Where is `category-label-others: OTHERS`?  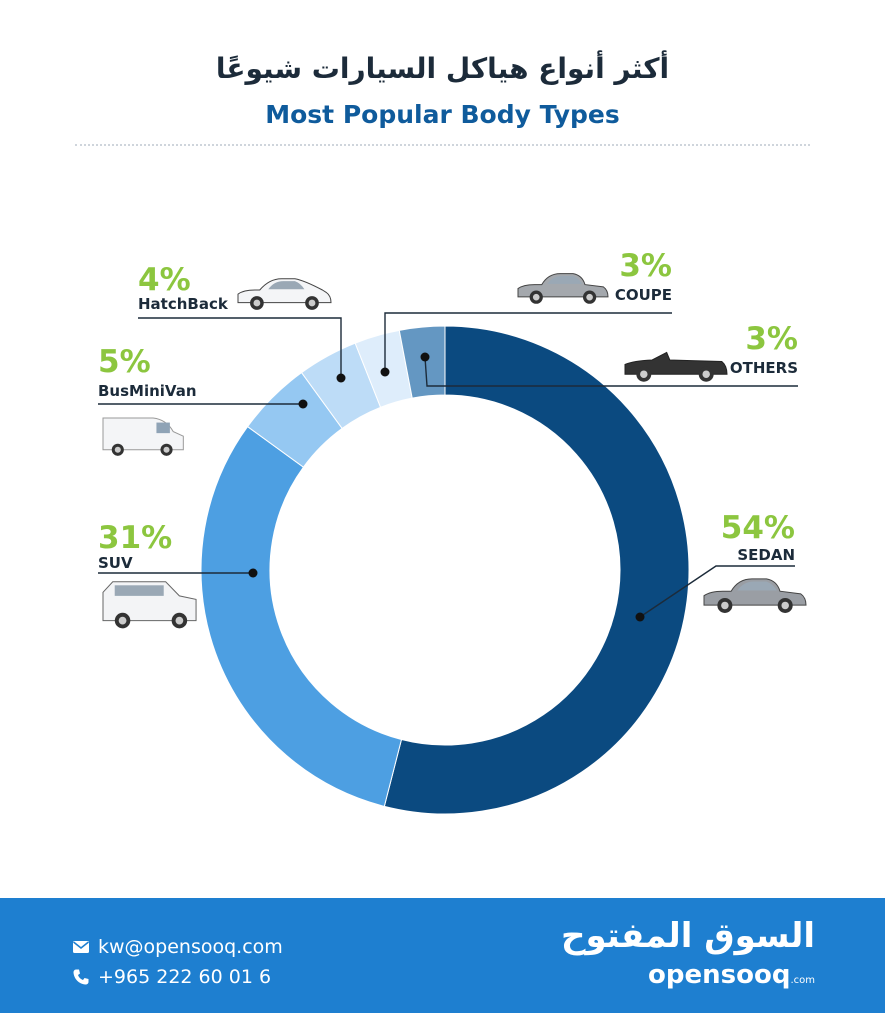
category-label-others: OTHERS is located at coordinates (764, 368).